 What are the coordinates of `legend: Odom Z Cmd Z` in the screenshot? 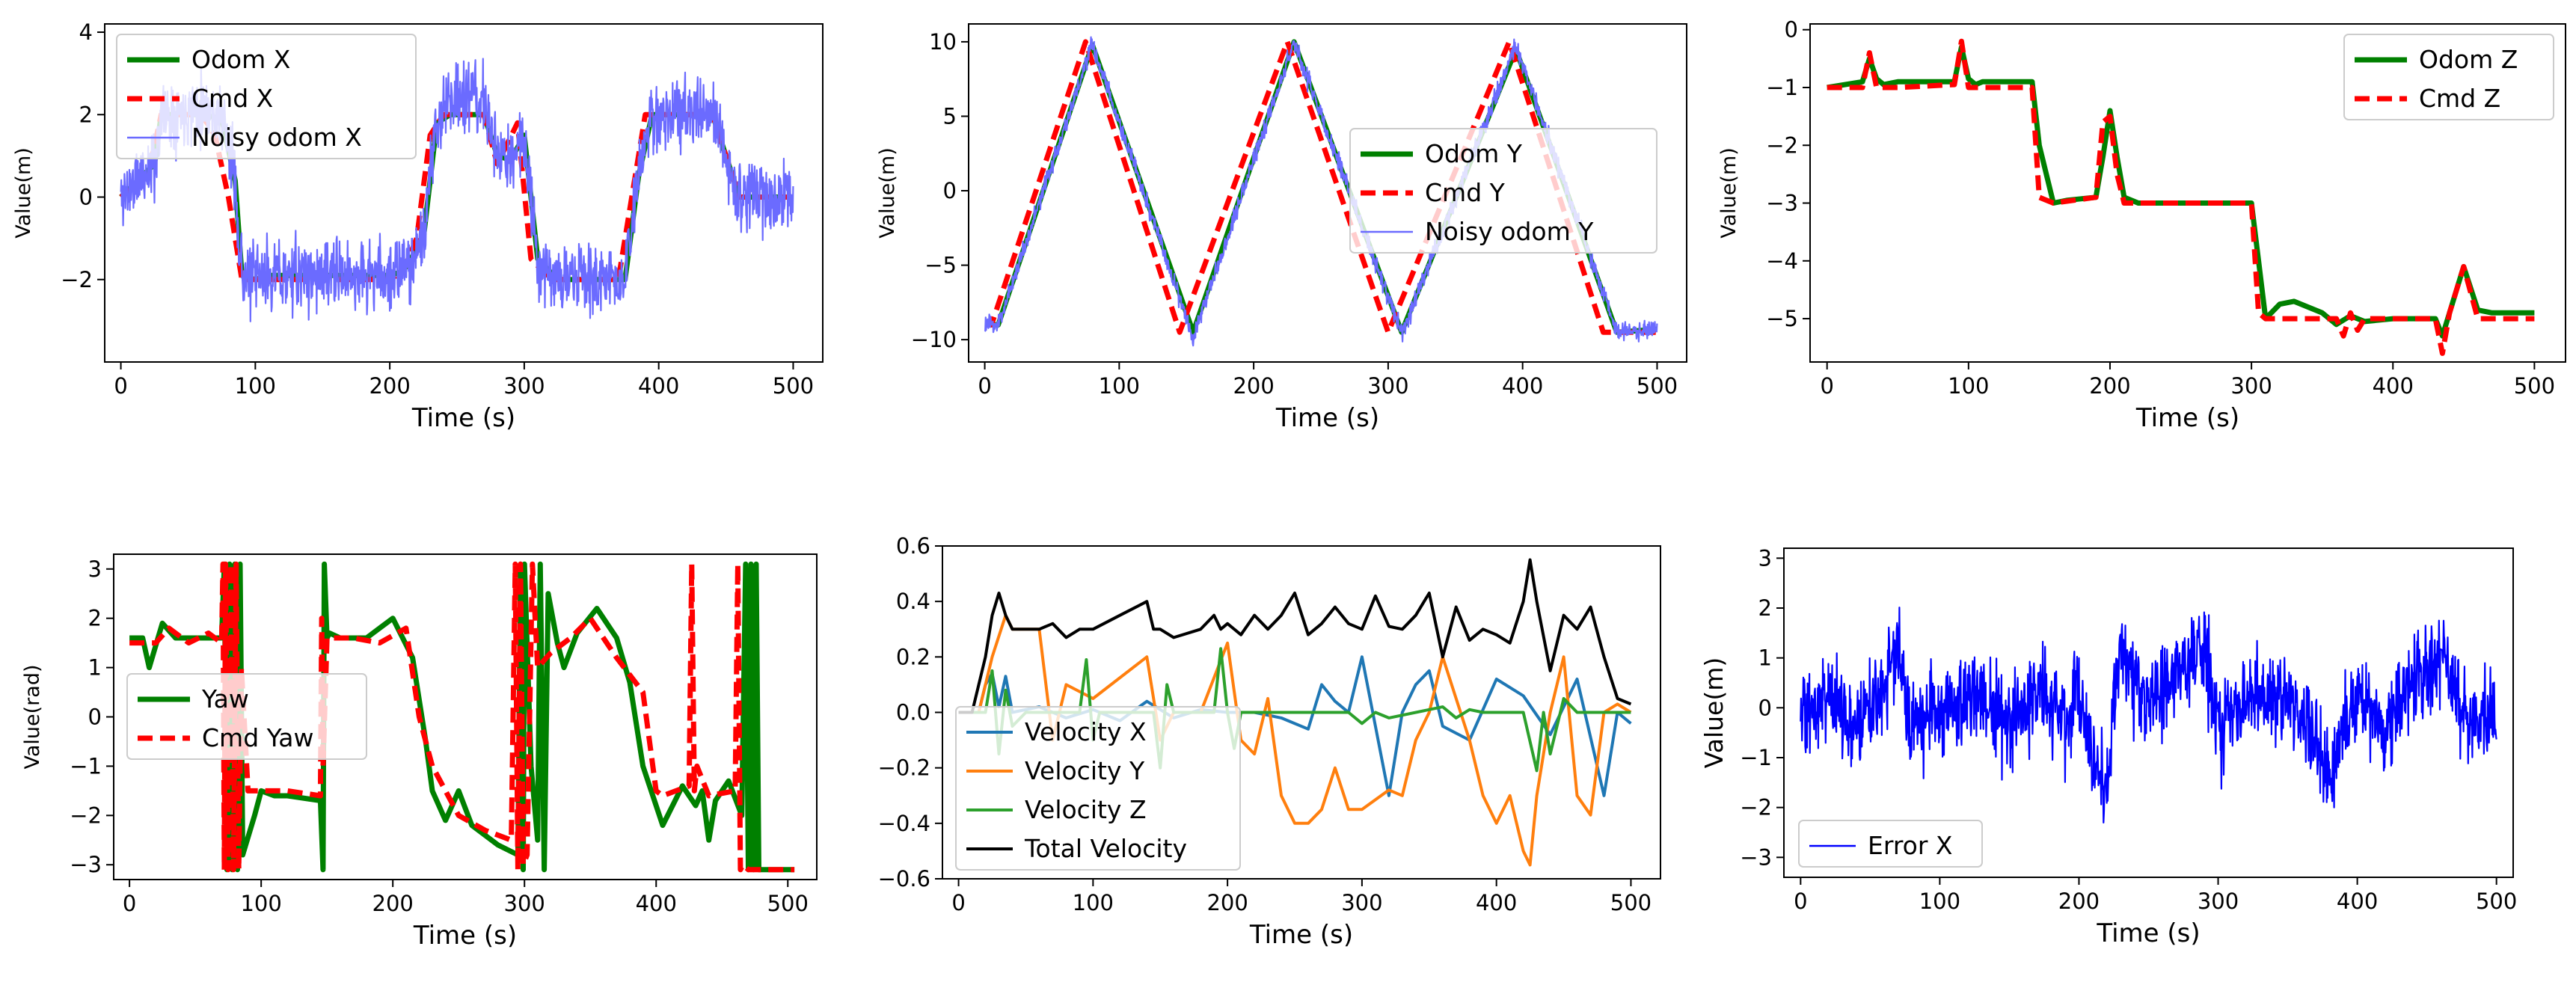 It's located at (2448, 77).